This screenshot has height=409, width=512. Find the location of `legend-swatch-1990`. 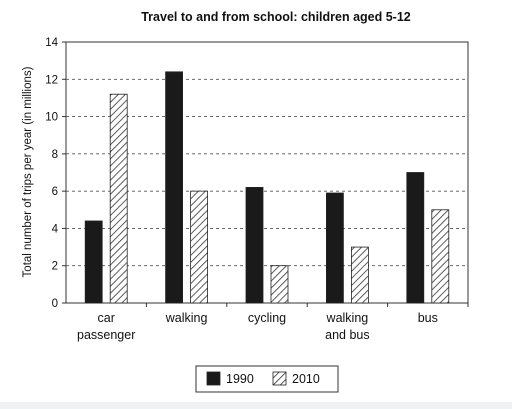

legend-swatch-1990 is located at coordinates (213, 378).